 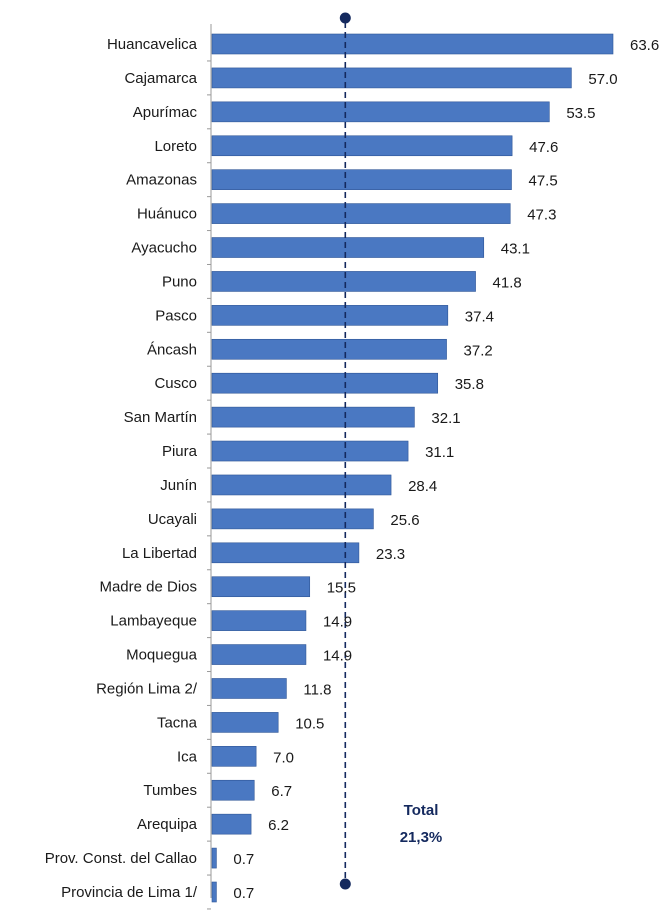 I want to click on data-label: 6.7, so click(x=281, y=791).